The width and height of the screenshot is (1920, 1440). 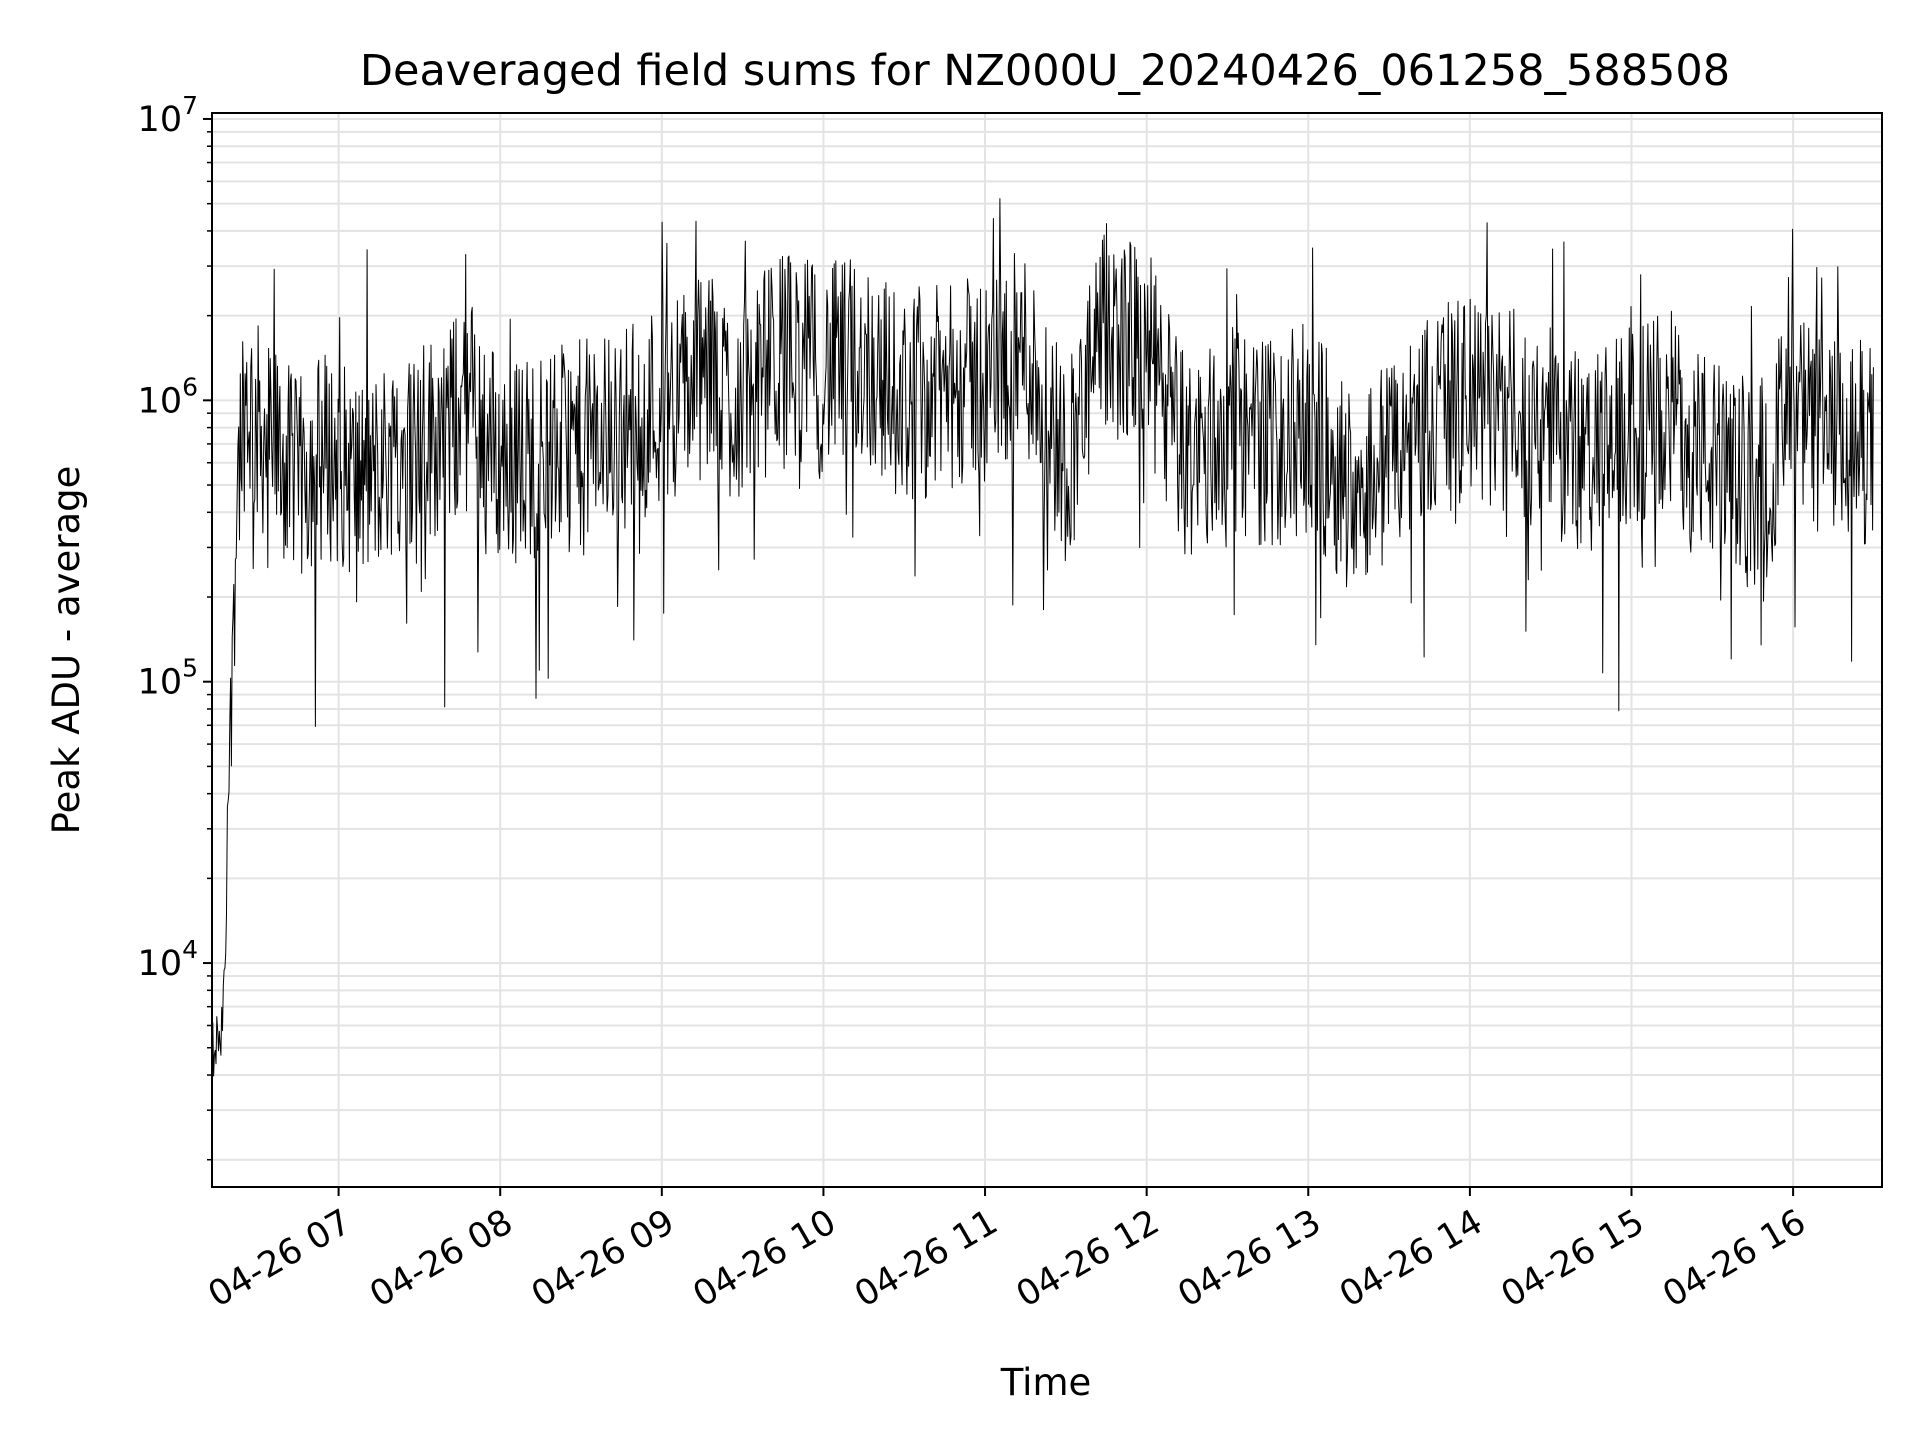 I want to click on x-tick-label: 04-26 09, so click(x=603, y=1258).